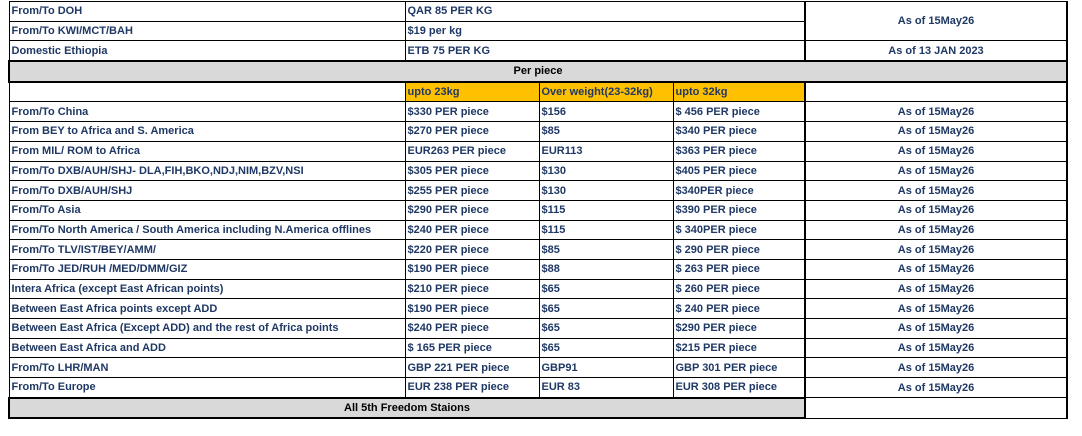 This screenshot has width=1082, height=436. What do you see at coordinates (739, 92) in the screenshot?
I see `column-header: upto 32kg` at bounding box center [739, 92].